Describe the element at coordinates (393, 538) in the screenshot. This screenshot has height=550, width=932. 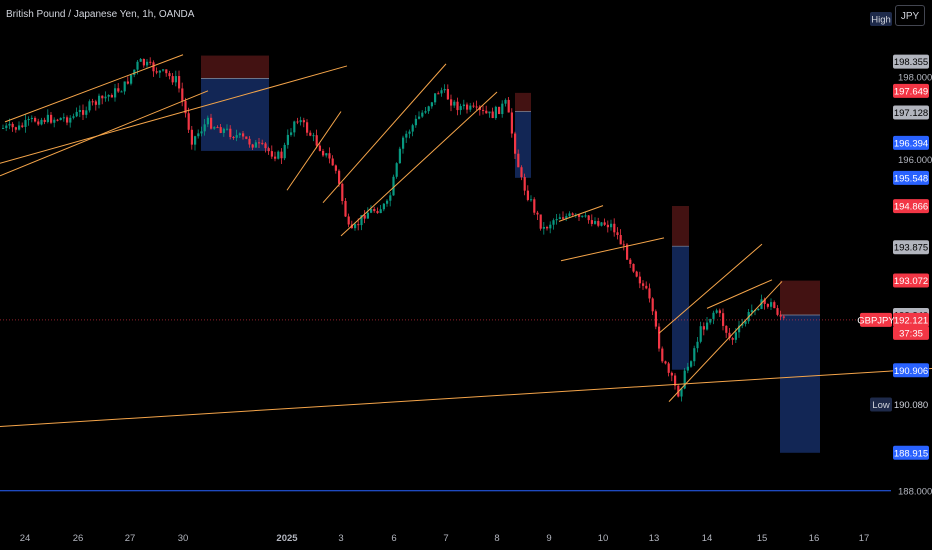
I see `time-tick-label: 6` at that location.